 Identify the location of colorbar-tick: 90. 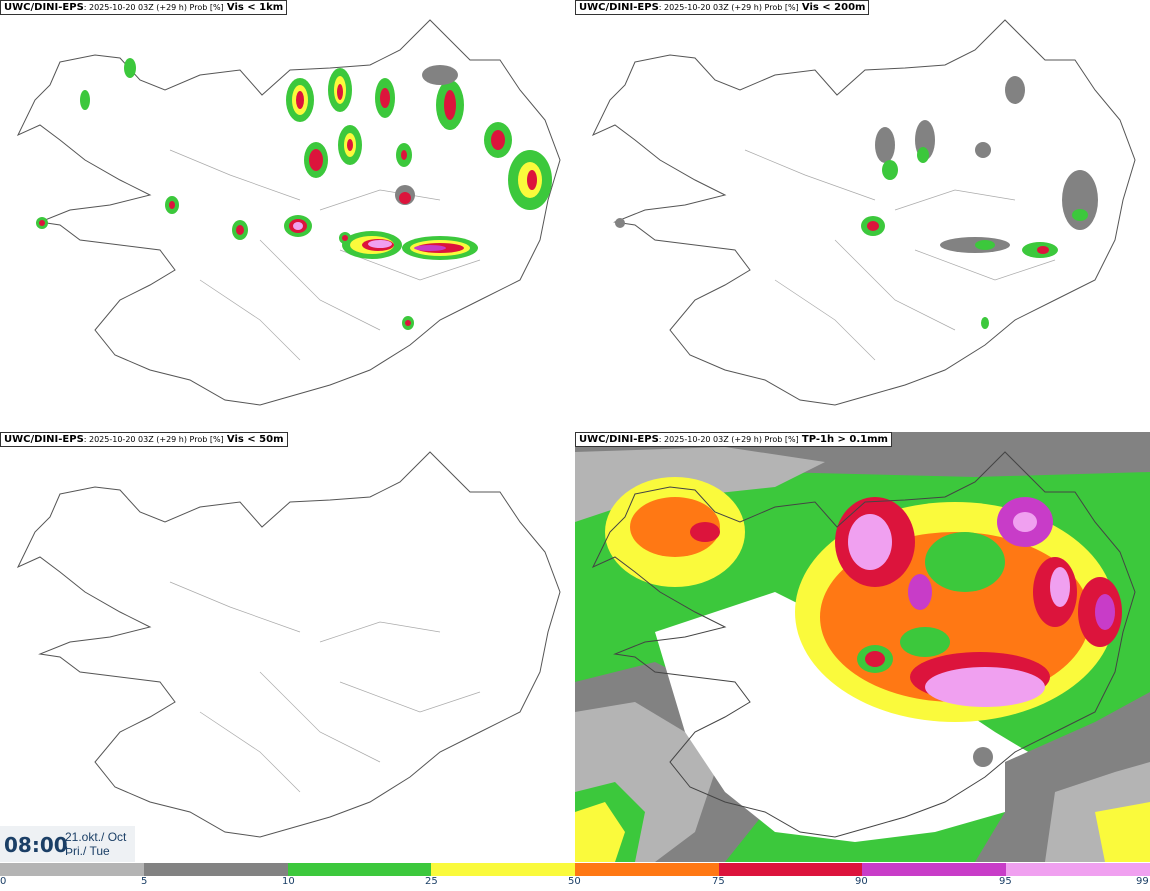
(861, 881).